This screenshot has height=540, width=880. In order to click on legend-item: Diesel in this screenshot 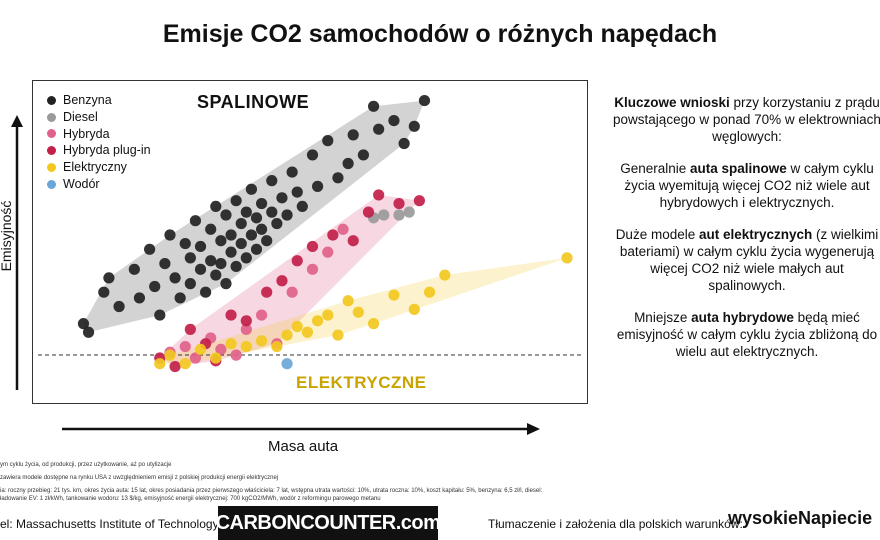, I will do `click(98, 117)`.